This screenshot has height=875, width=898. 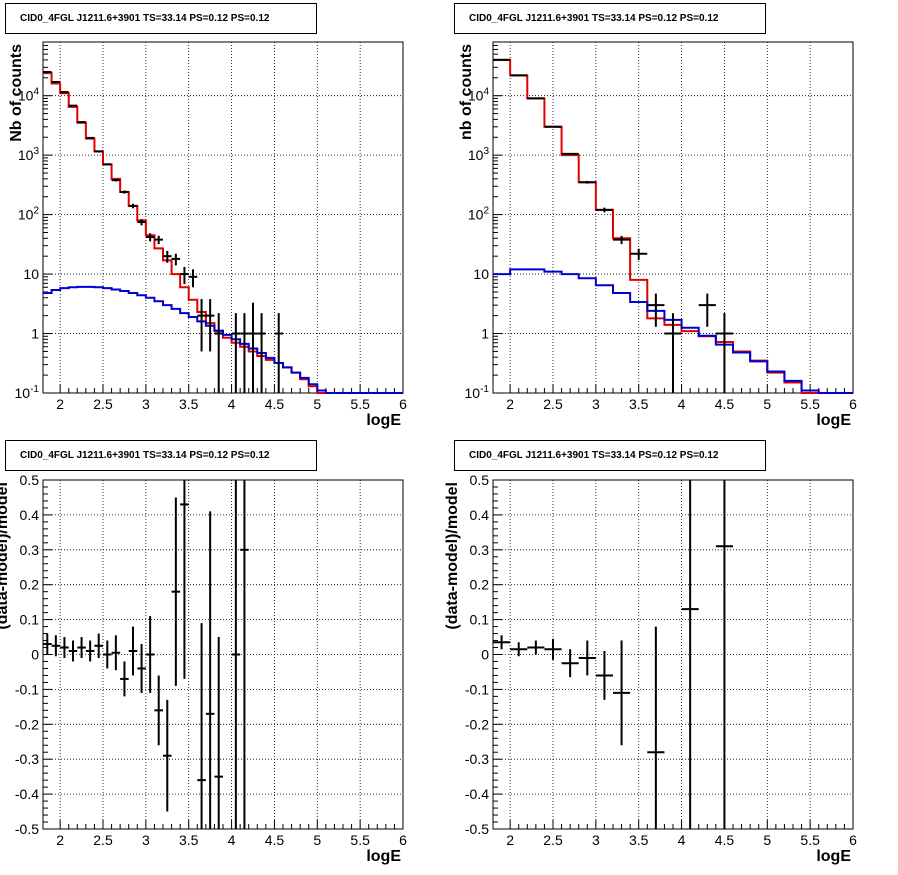 What do you see at coordinates (16, 93) in the screenshot?
I see `y-axis-label: Nb of counts` at bounding box center [16, 93].